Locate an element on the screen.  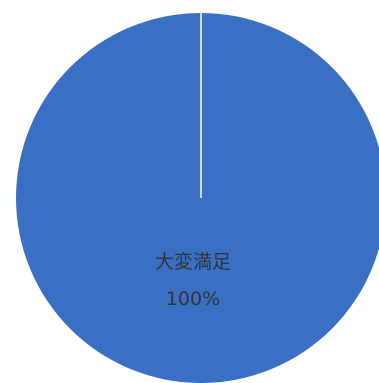
slice-label-name: 大変満足 is located at coordinates (193, 262).